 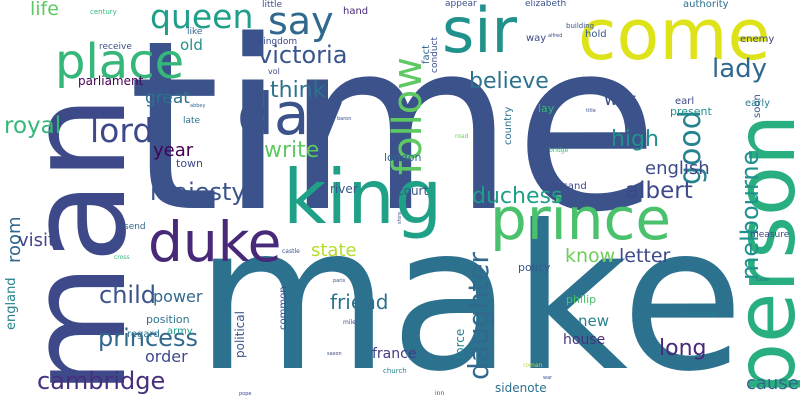 I want to click on word-conduct: conduct, so click(x=435, y=54).